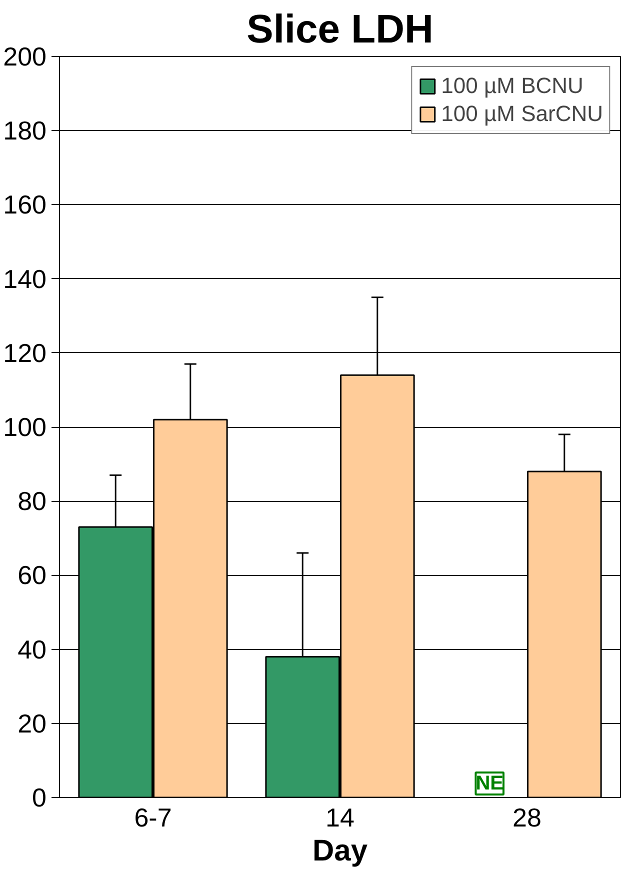 The image size is (643, 877). Describe the element at coordinates (32, 723) in the screenshot. I see `y-tick-label: 20` at that location.